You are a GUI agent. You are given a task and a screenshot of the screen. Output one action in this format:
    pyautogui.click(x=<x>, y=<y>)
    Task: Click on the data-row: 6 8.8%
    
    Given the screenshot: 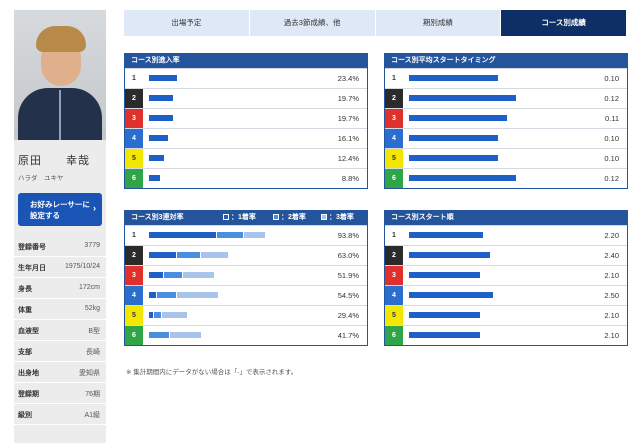 What is the action you would take?
    pyautogui.click(x=246, y=178)
    